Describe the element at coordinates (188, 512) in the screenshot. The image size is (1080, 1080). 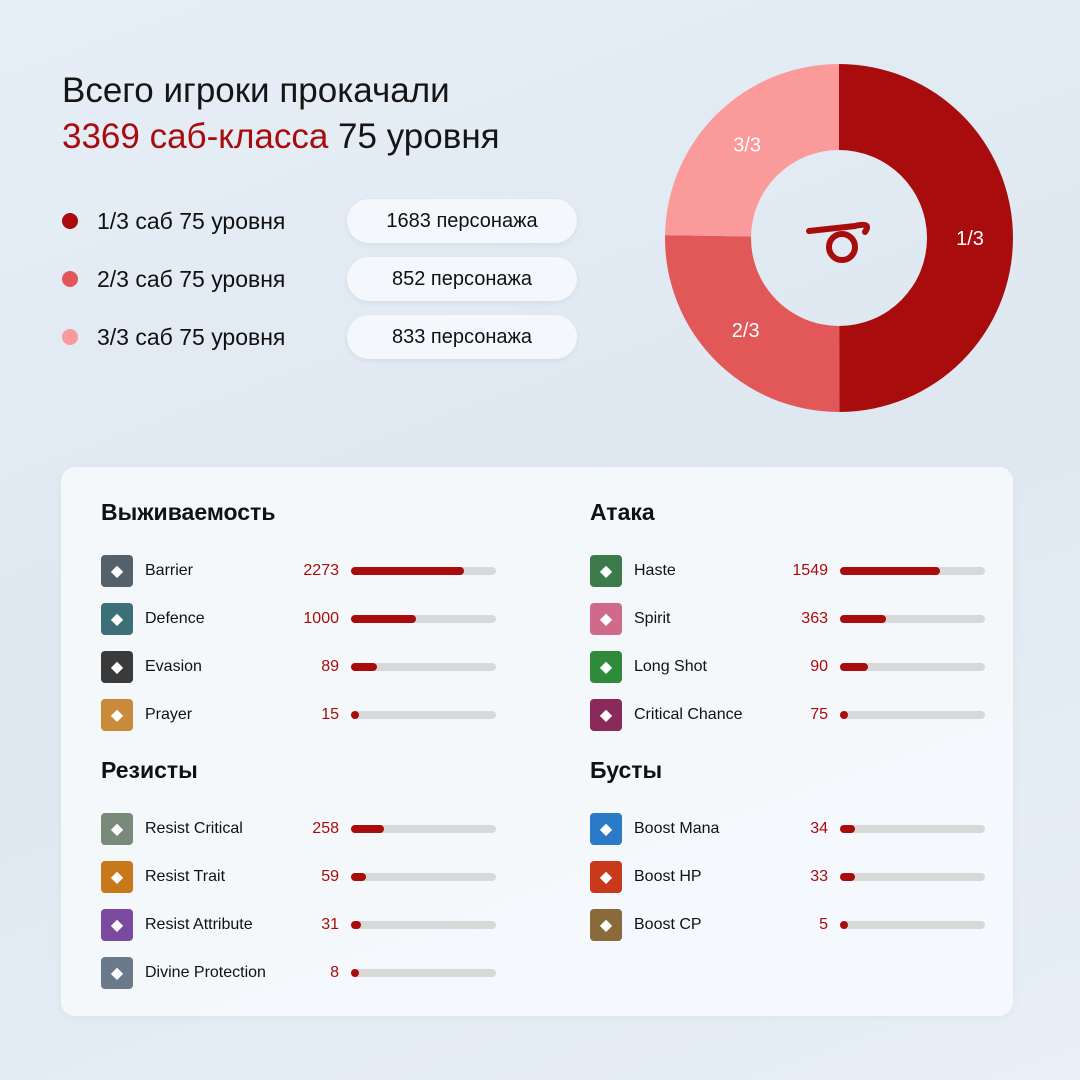
I see `section-title: Выживаемость` at that location.